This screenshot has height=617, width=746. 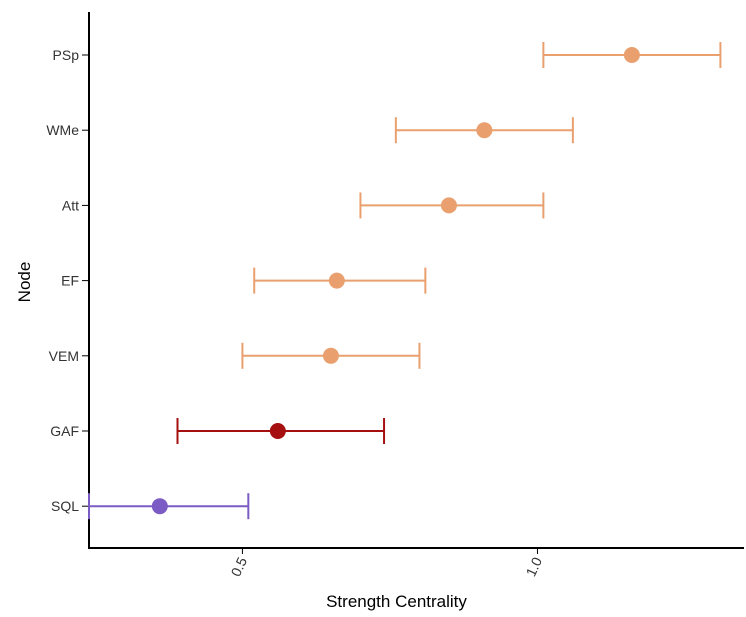 I want to click on point-sql, so click(x=159, y=506).